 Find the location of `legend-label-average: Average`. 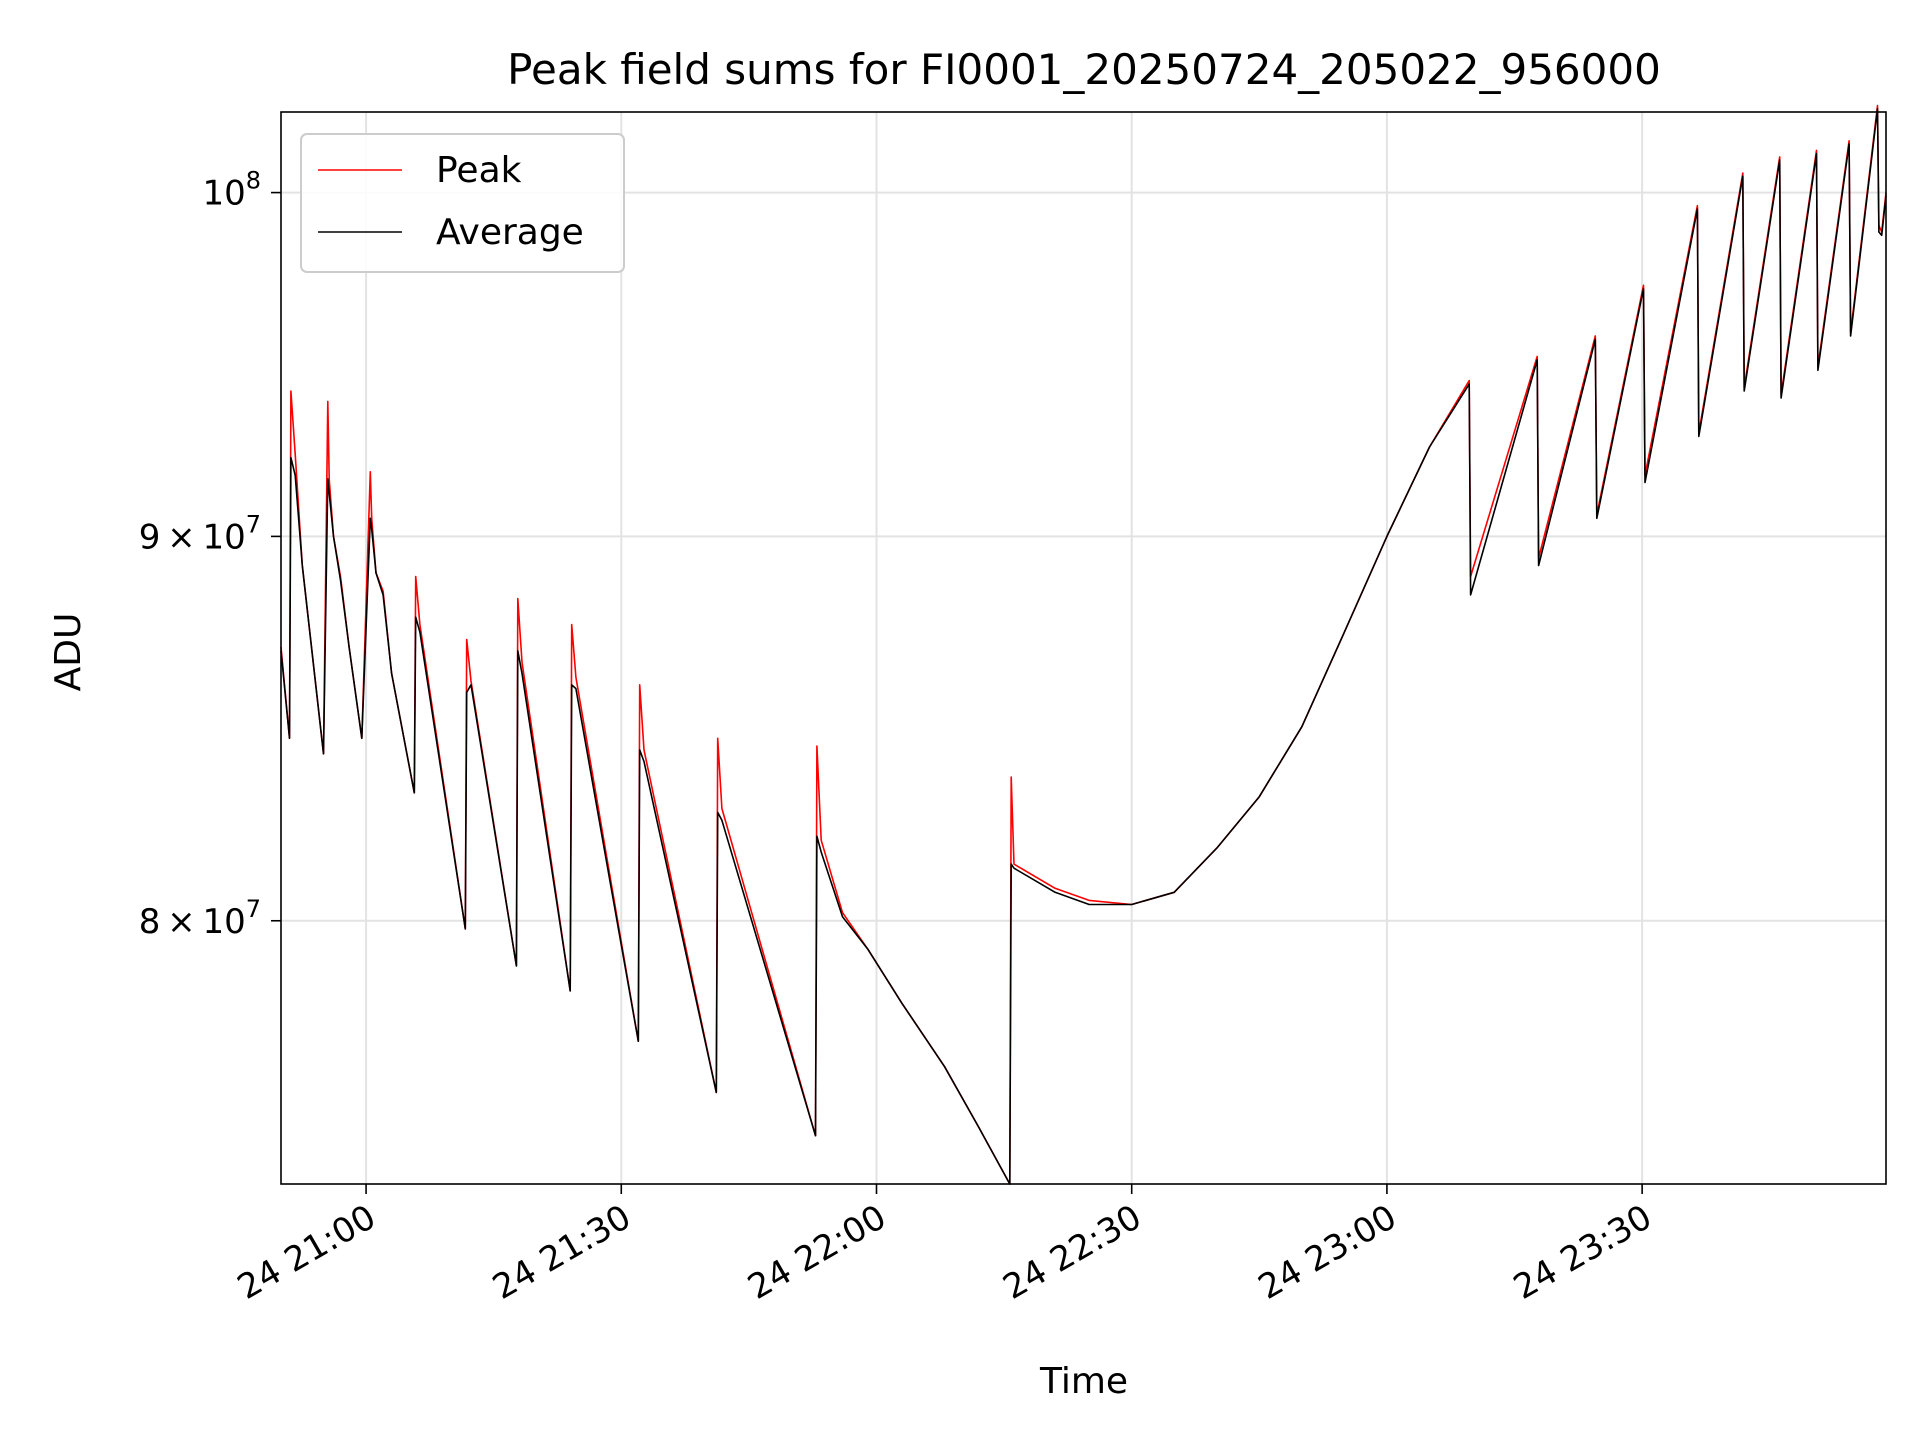

legend-label-average: Average is located at coordinates (510, 232).